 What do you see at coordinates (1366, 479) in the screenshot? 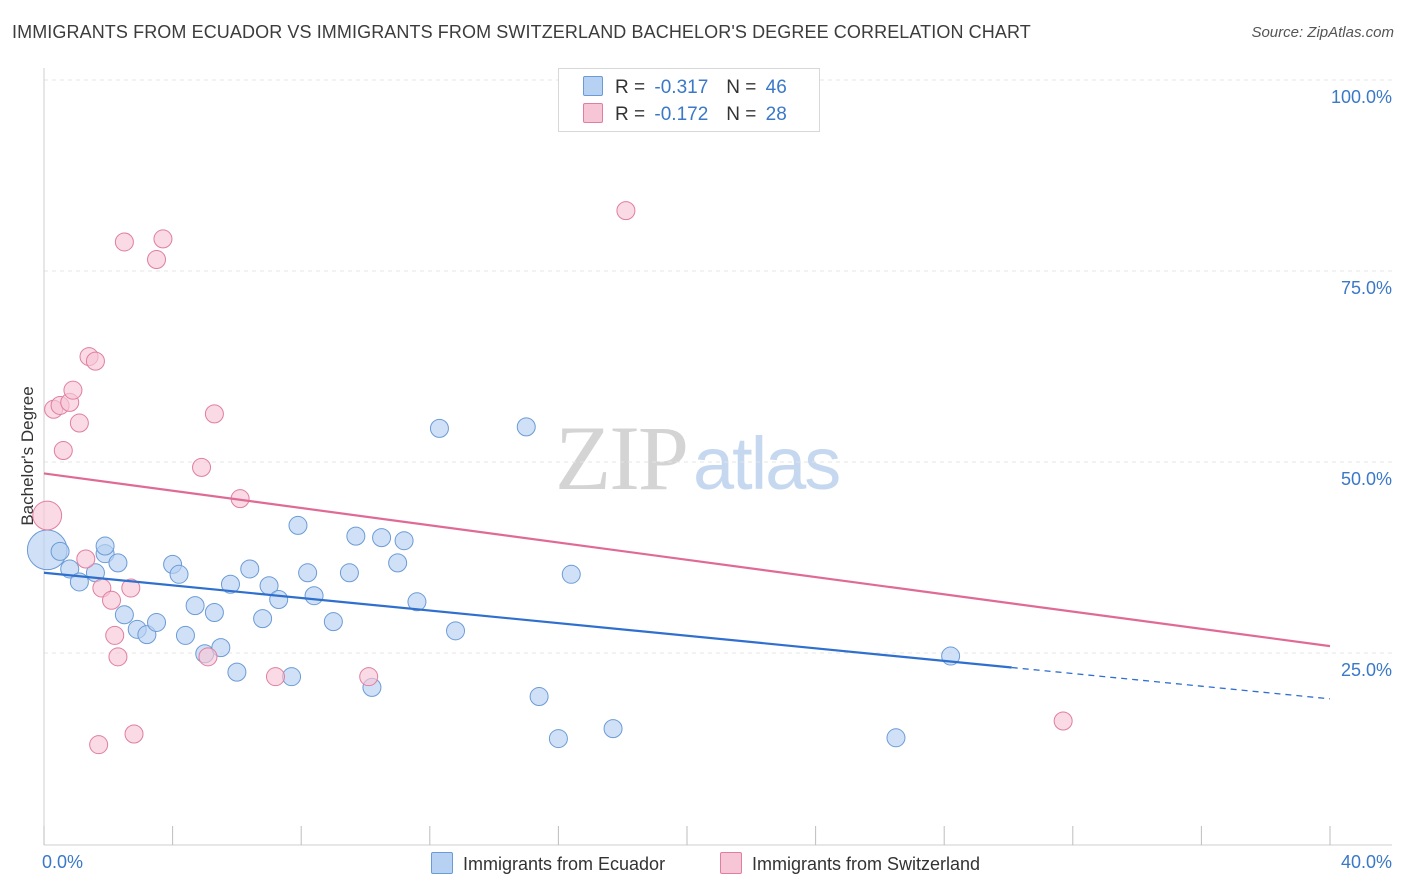
I see `y-tick-label-50: 50.0%` at bounding box center [1366, 479].